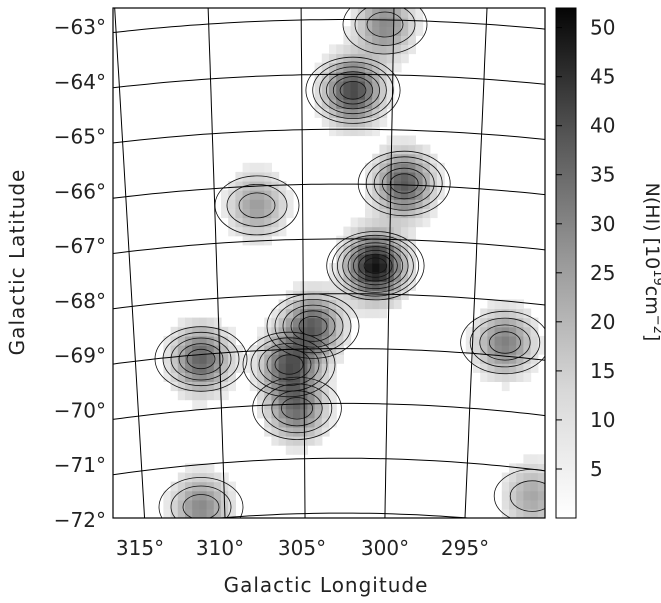 The height and width of the screenshot is (603, 661). What do you see at coordinates (602, 273) in the screenshot?
I see `colorbar-tick-label: 25` at bounding box center [602, 273].